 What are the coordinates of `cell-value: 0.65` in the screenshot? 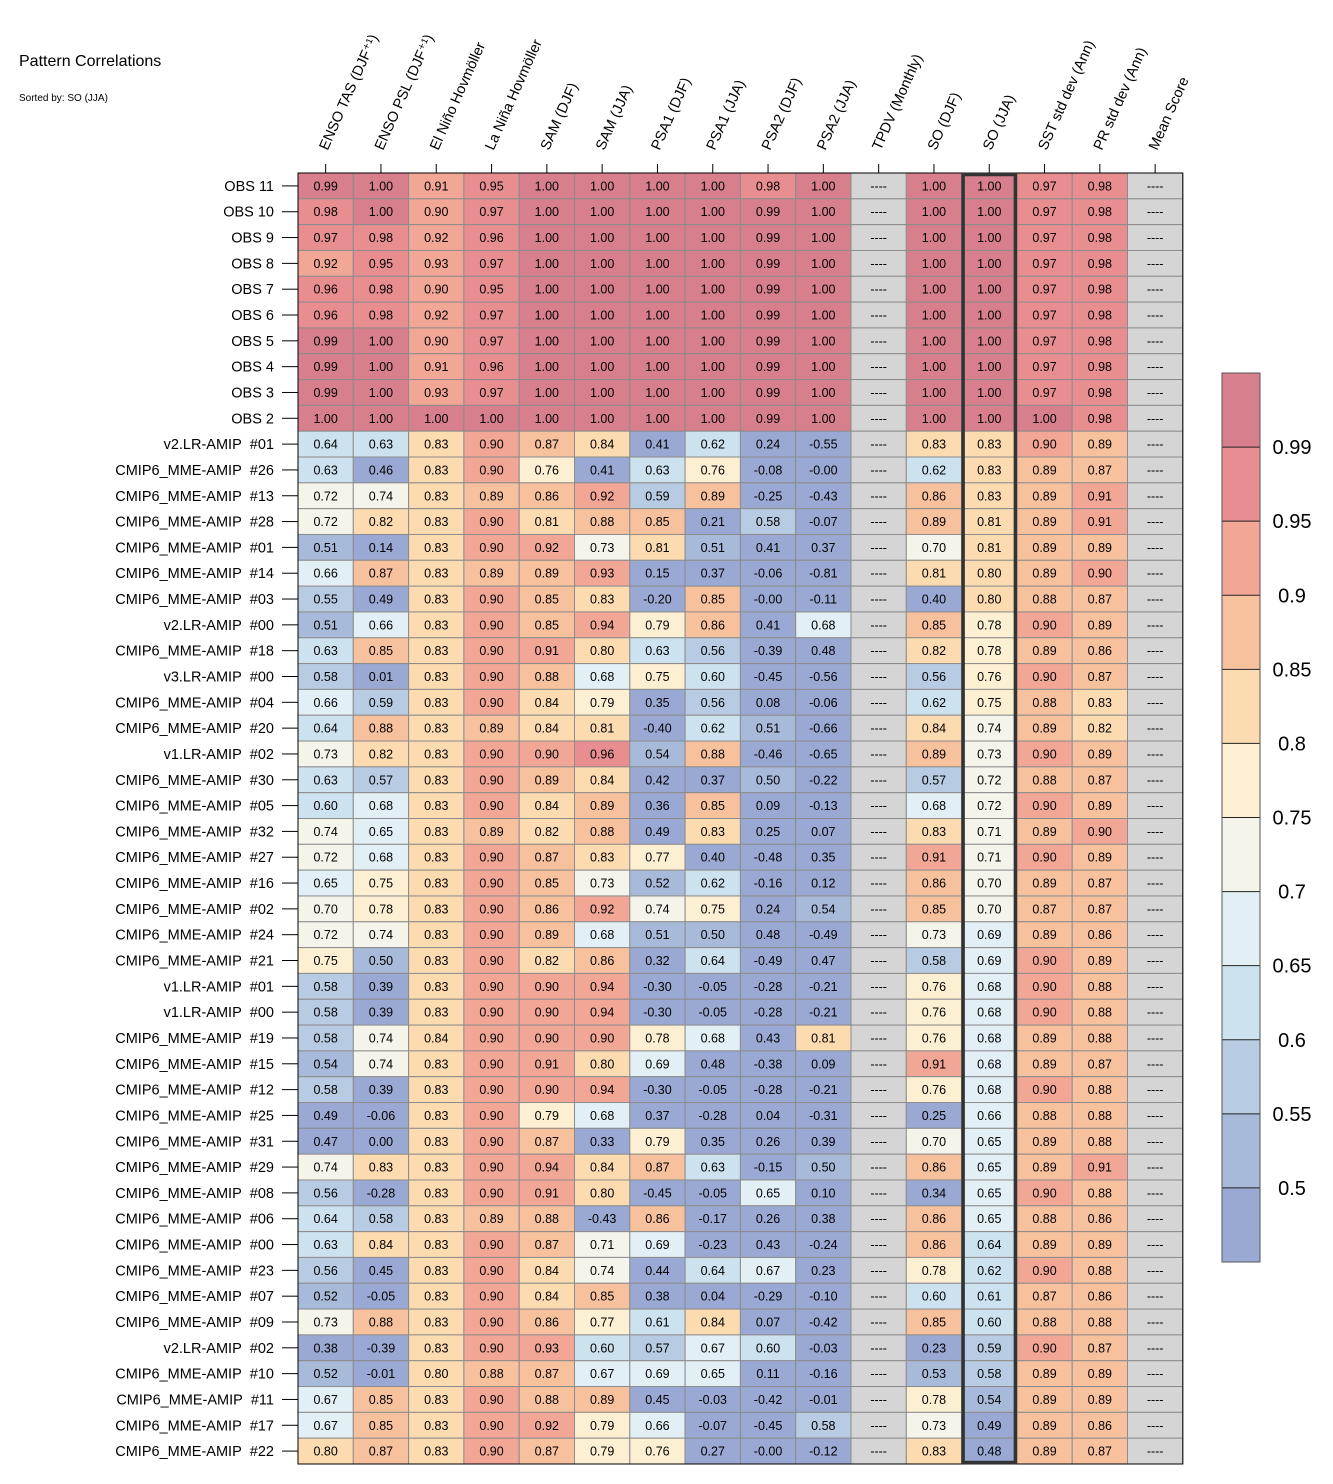 It's located at (713, 1374).